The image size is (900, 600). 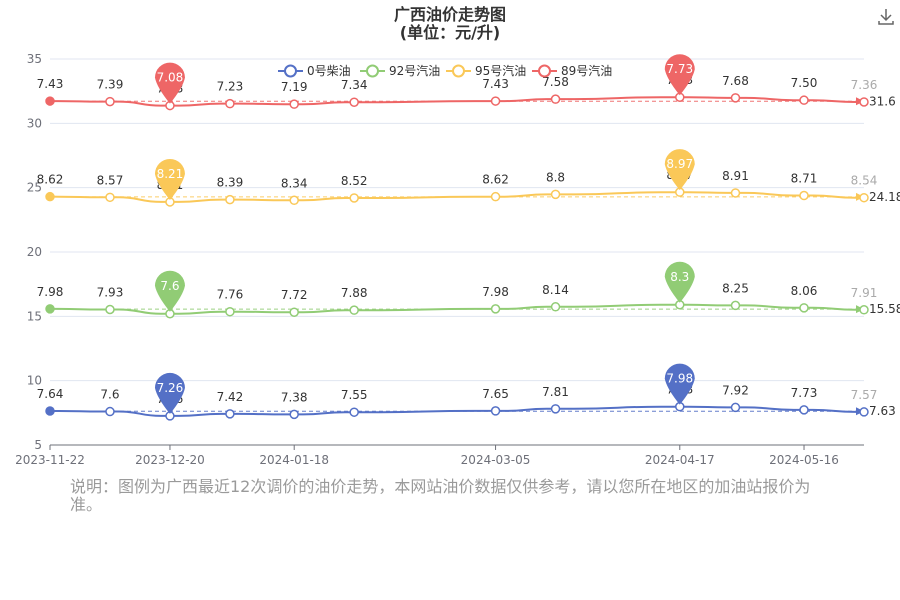 I want to click on y-tick-label-20: 20, so click(x=34, y=252).